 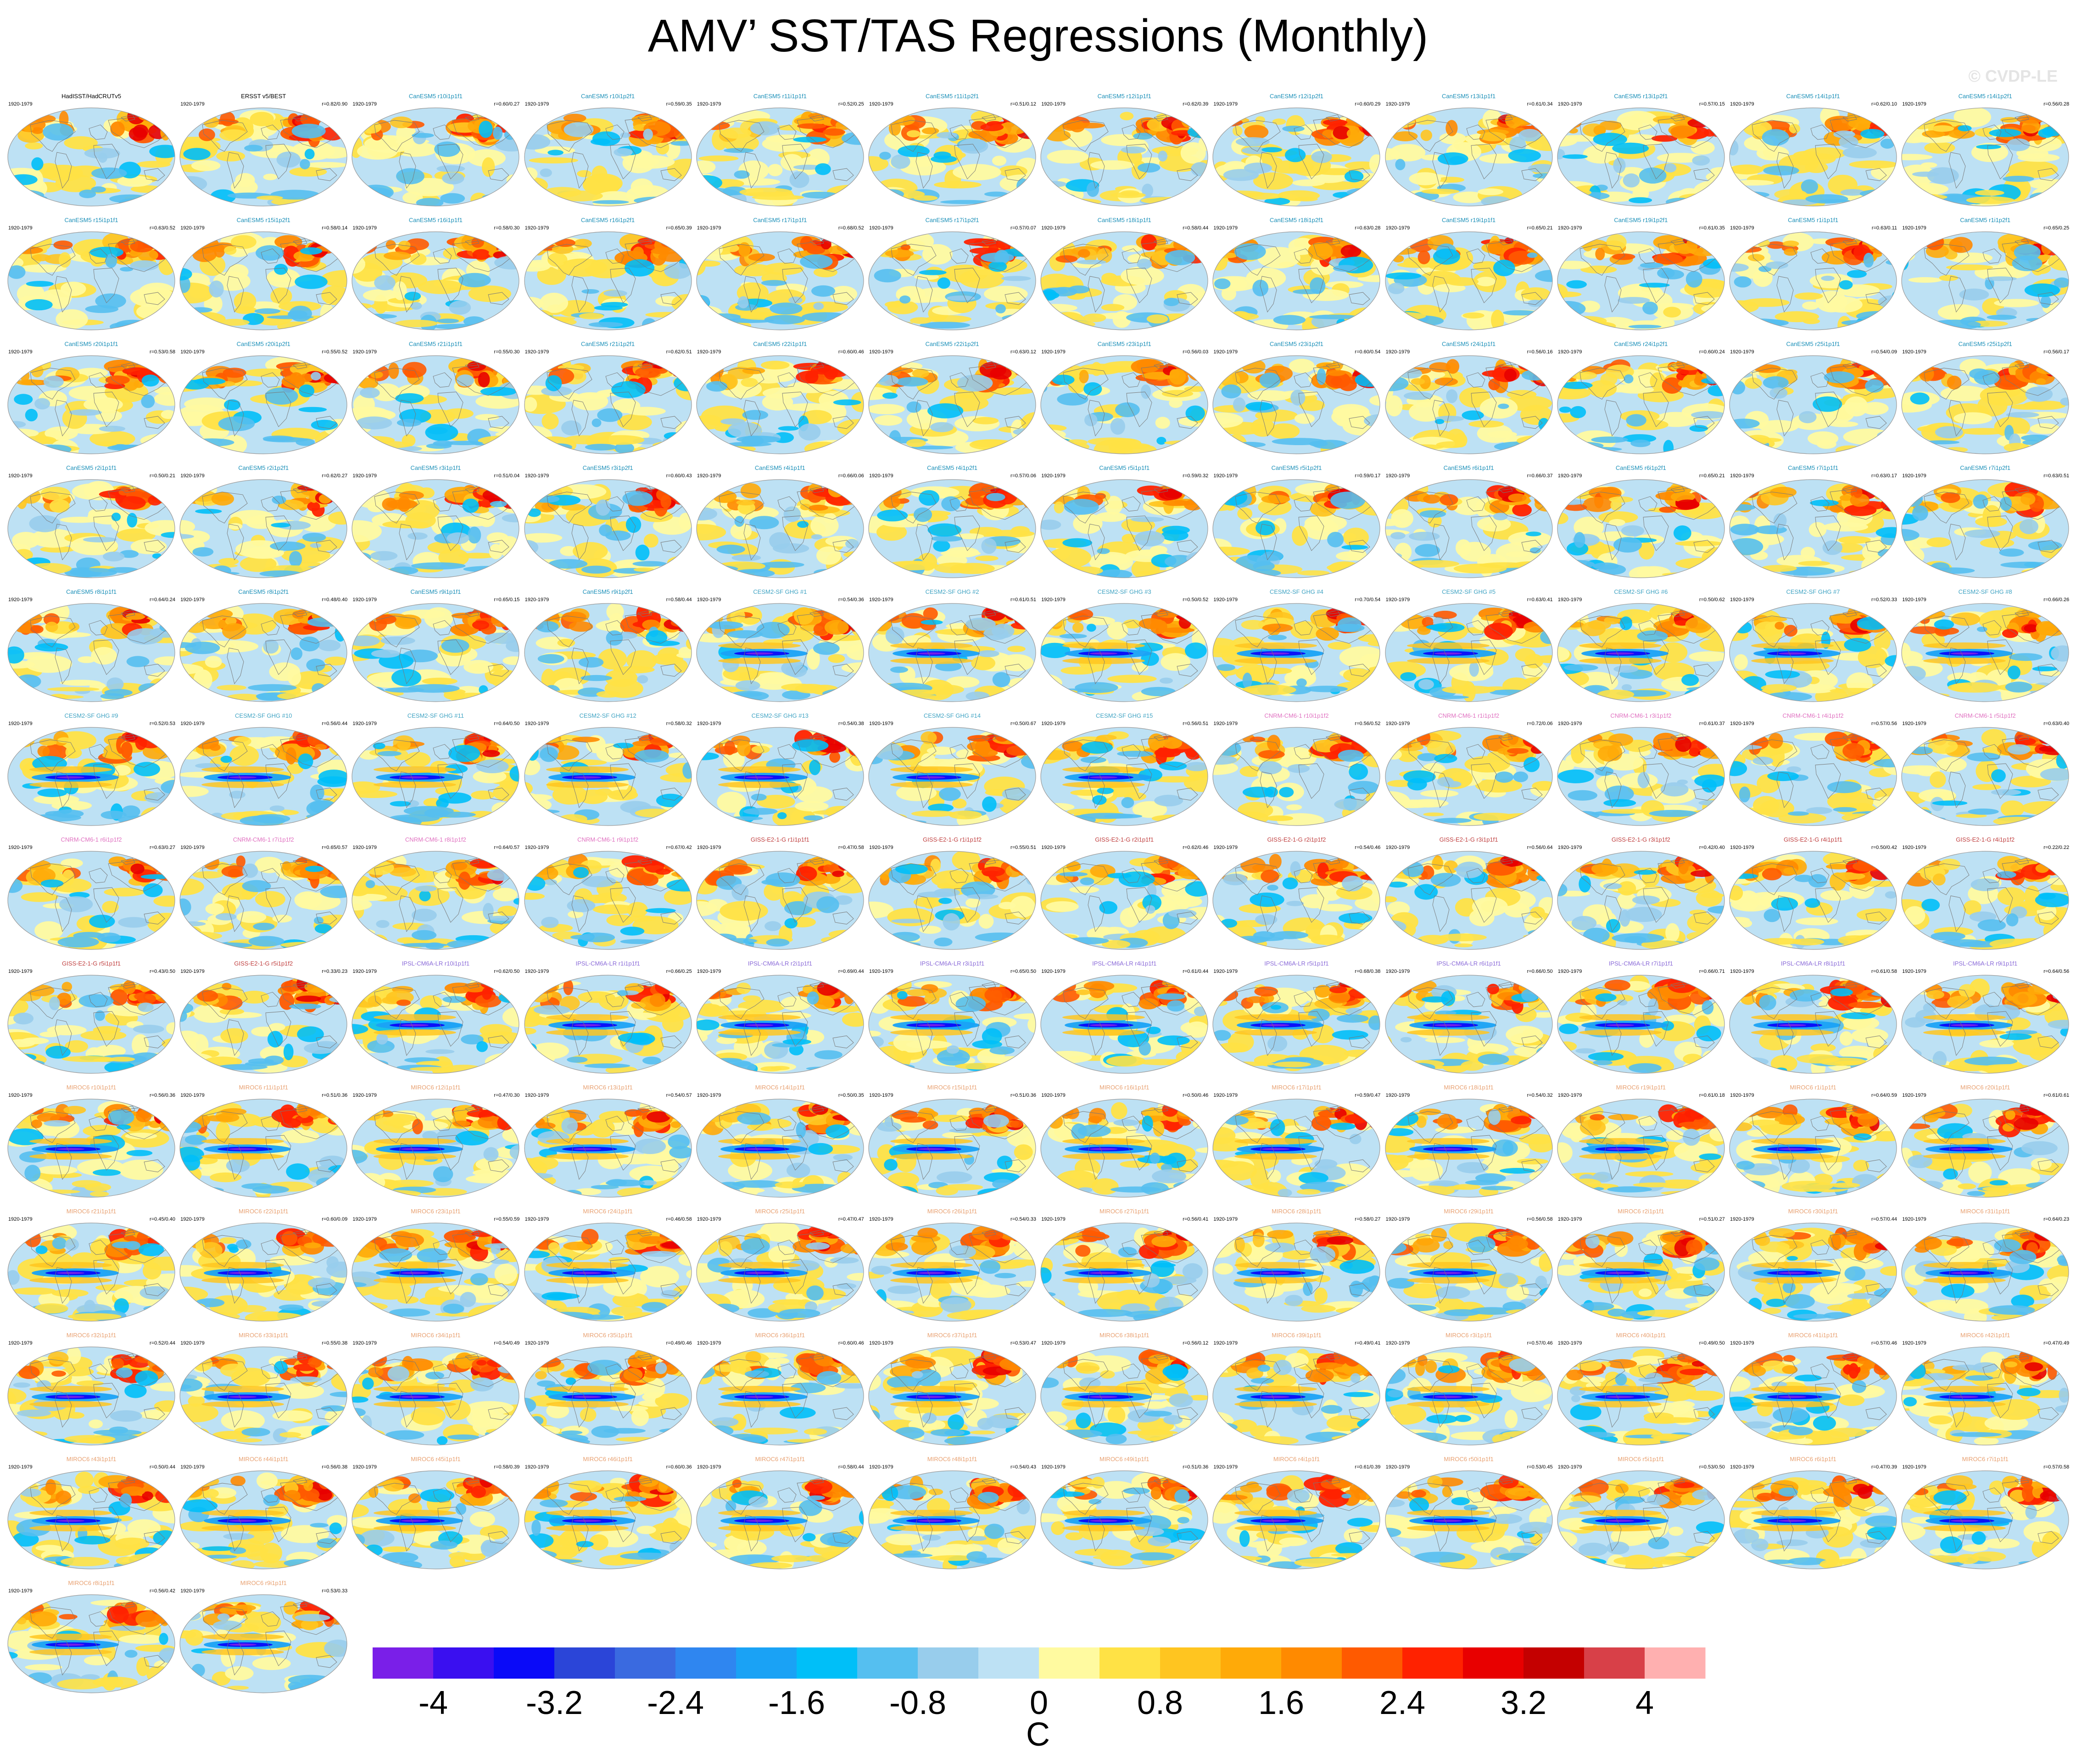 I want to click on panel-pattern-correlation: r=0.58/0.39, so click(x=507, y=1467).